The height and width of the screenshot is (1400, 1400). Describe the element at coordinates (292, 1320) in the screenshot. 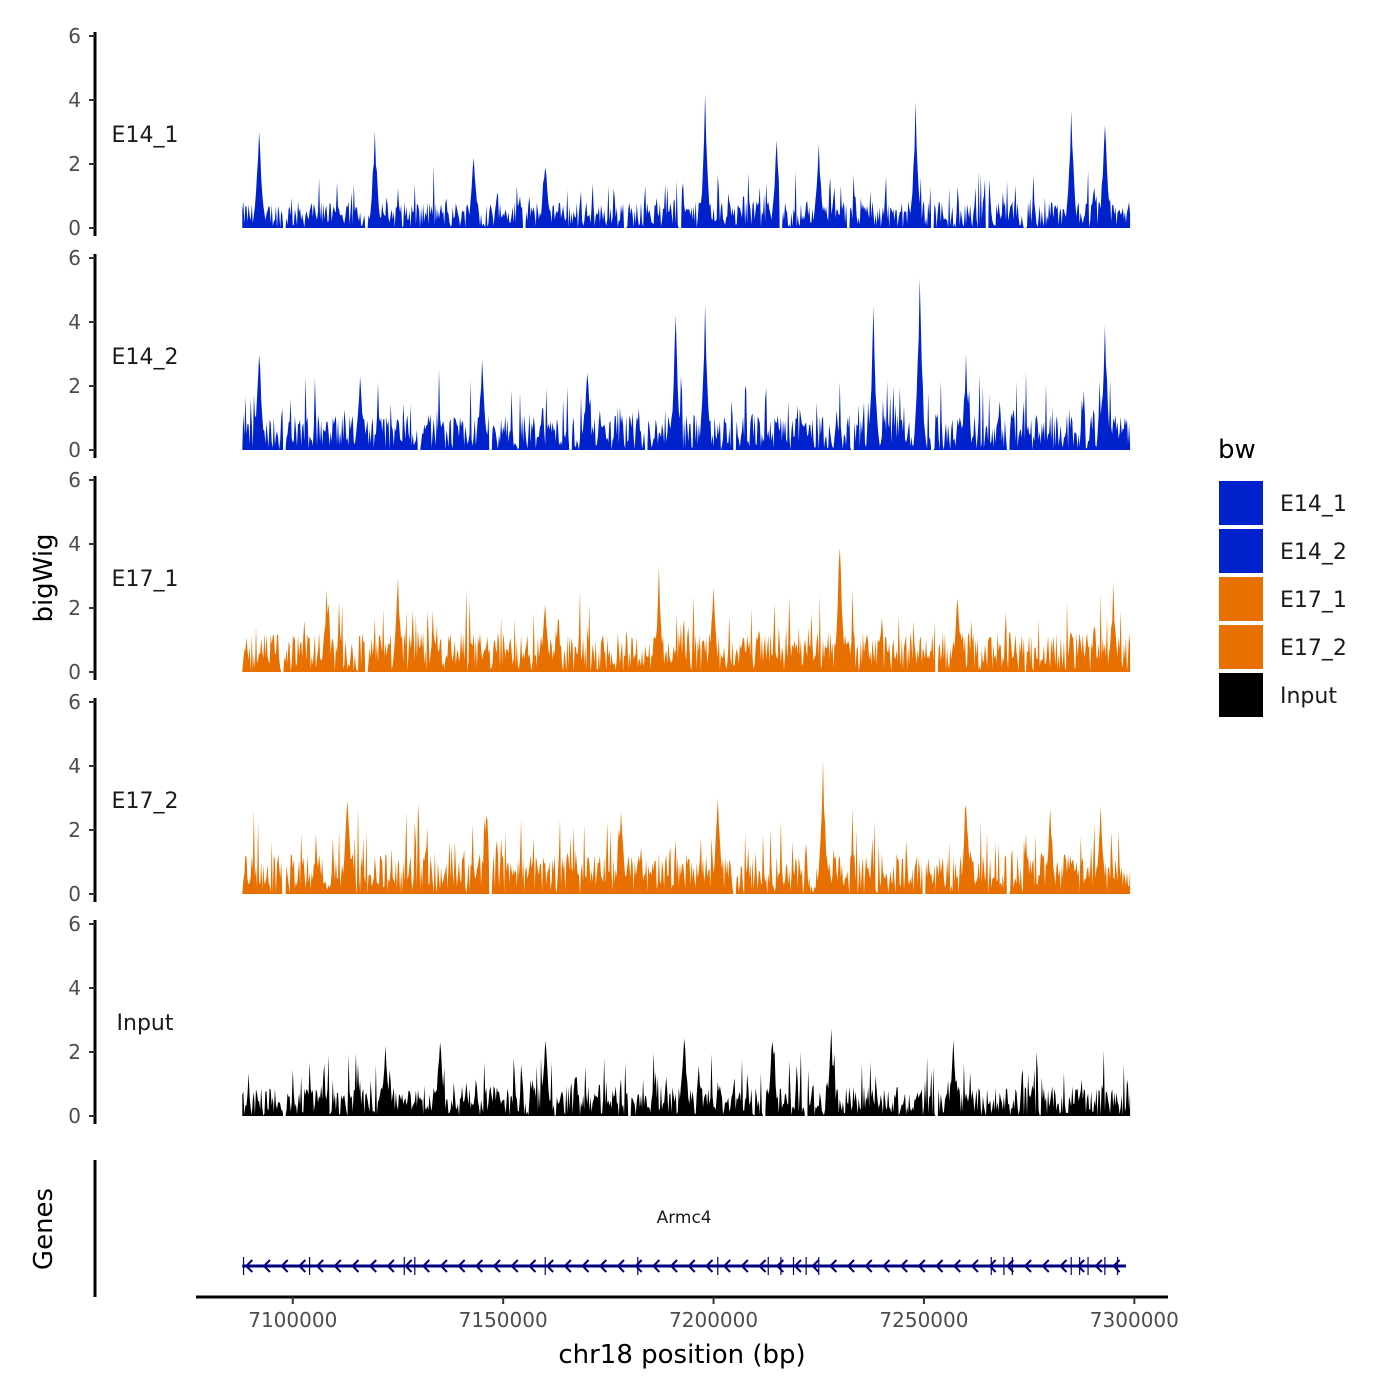

I see `x-tick-label: 7100000` at that location.